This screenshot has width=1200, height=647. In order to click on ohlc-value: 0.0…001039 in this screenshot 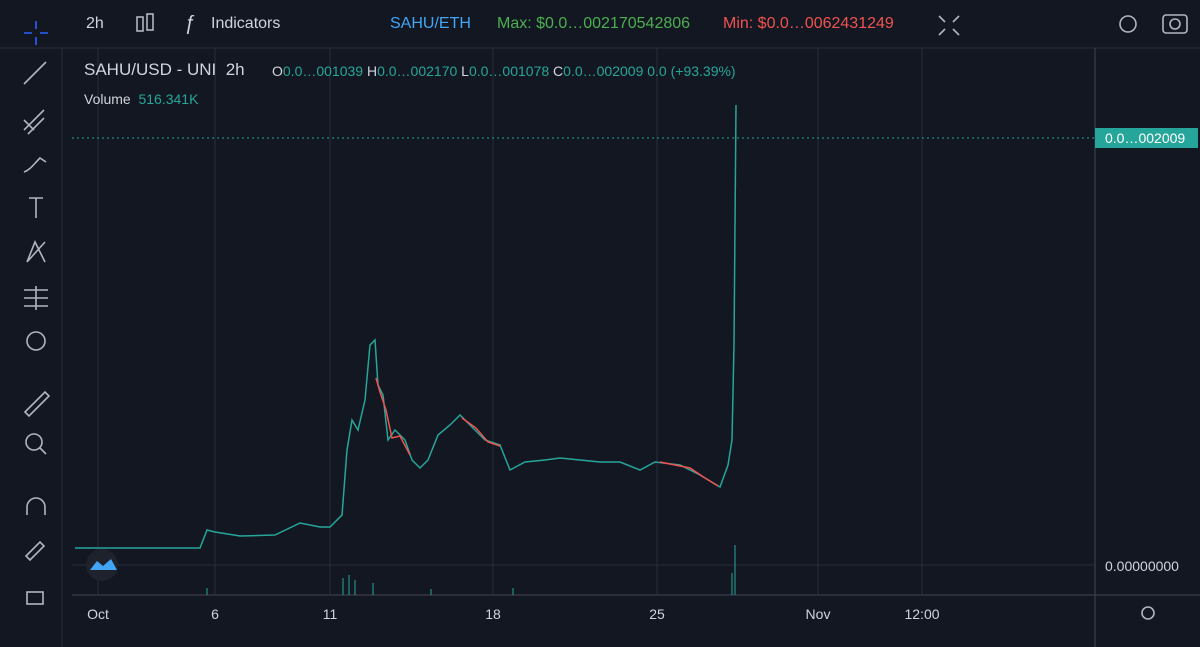, I will do `click(323, 71)`.